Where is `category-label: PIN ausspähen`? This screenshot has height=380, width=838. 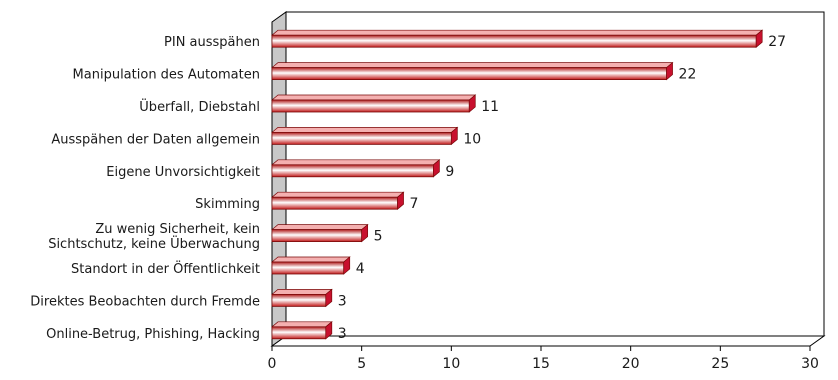
category-label: PIN ausspähen is located at coordinates (212, 42).